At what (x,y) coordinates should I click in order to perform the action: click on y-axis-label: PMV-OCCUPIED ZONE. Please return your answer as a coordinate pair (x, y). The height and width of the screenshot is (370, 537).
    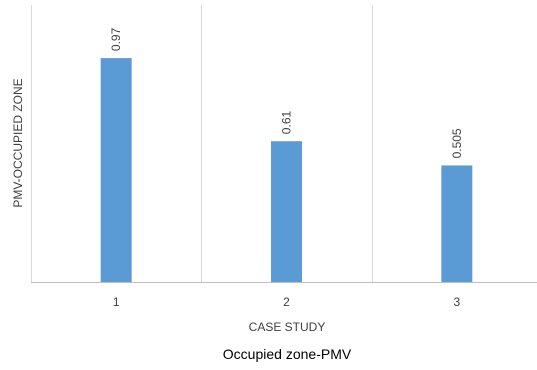
    Looking at the image, I should click on (18, 142).